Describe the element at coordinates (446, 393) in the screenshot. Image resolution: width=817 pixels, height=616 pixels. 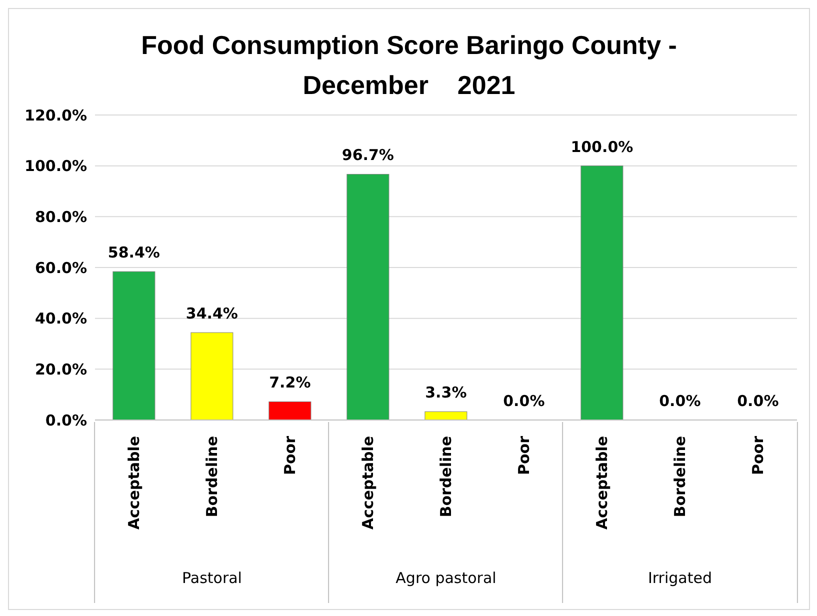
I see `data-label: 3.3%` at that location.